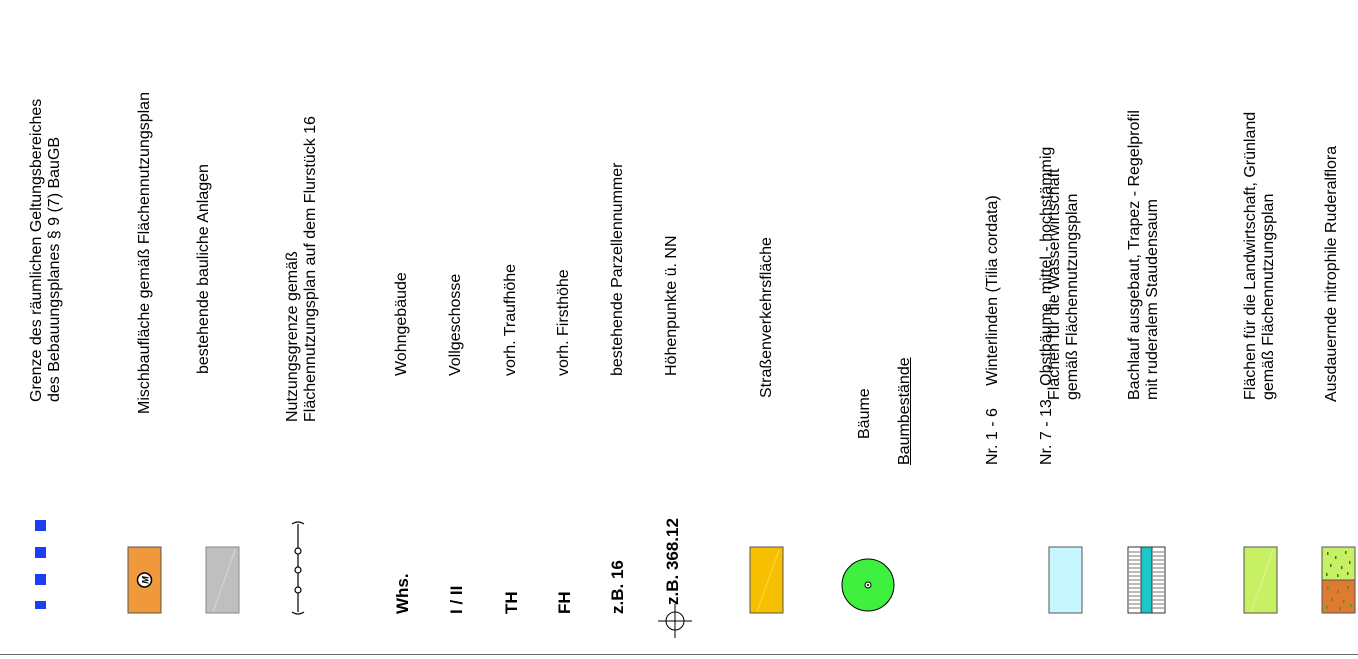  Describe the element at coordinates (1260, 580) in the screenshot. I see `agriculture-area-symbol` at that location.